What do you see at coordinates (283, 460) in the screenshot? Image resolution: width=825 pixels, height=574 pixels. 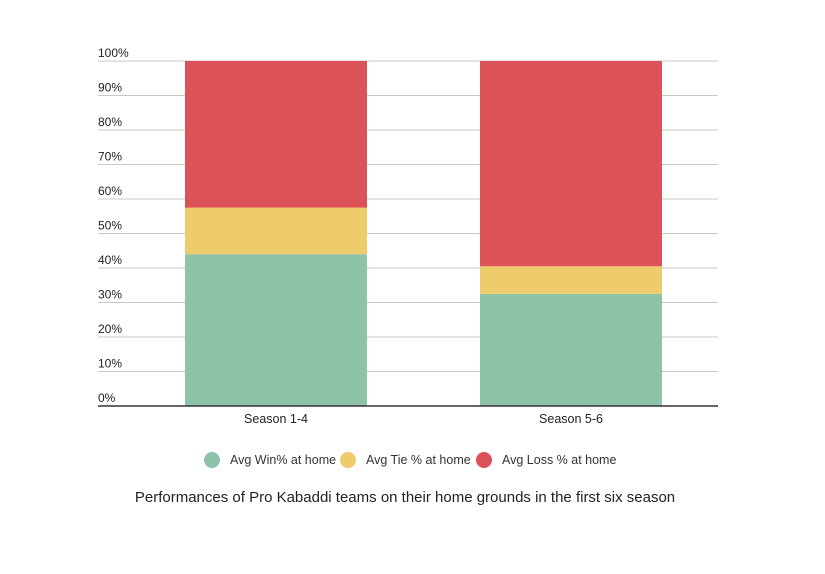 I see `legend-label: Avg Win% at home` at bounding box center [283, 460].